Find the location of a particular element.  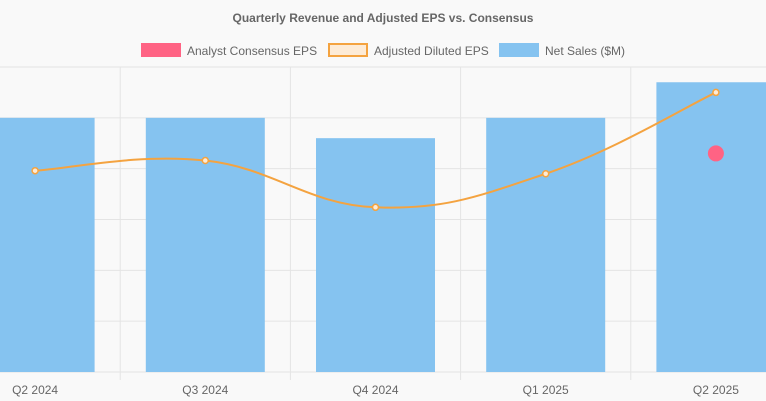

x-tick-label: Q3 2024 is located at coordinates (205, 390).